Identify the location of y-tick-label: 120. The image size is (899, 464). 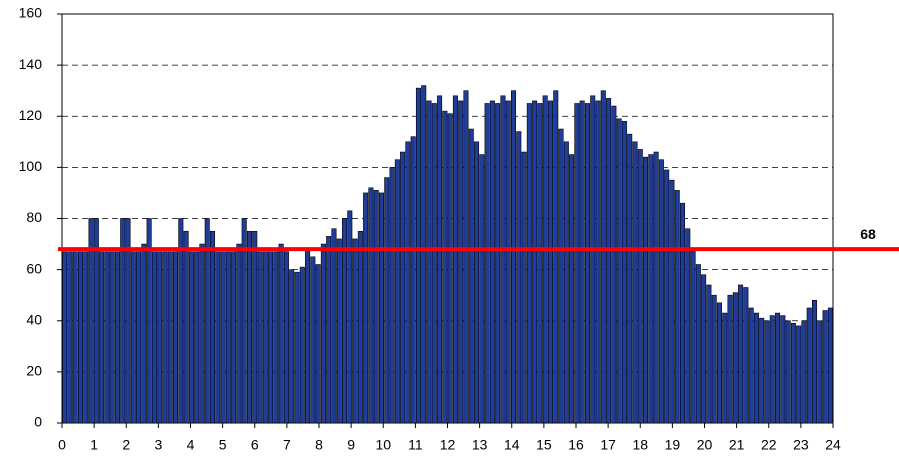
(31, 115).